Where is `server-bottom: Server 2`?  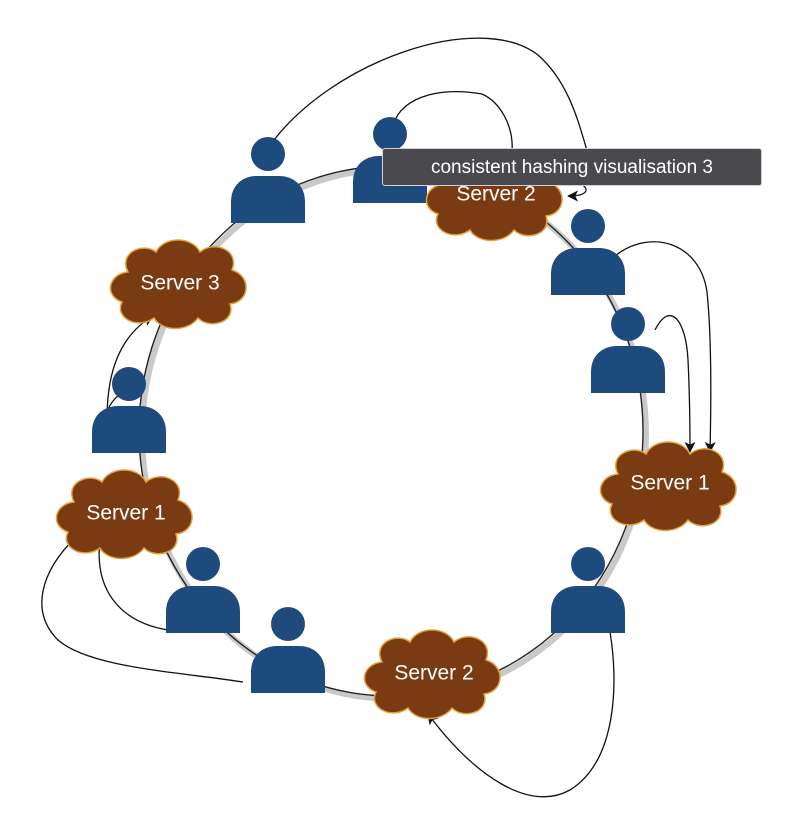 server-bottom: Server 2 is located at coordinates (432, 674).